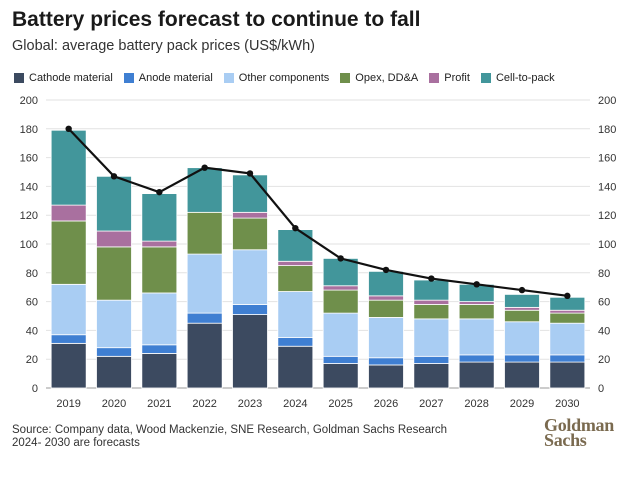 Image resolution: width=644 pixels, height=483 pixels. I want to click on x-tick-label: 2022, so click(204, 404).